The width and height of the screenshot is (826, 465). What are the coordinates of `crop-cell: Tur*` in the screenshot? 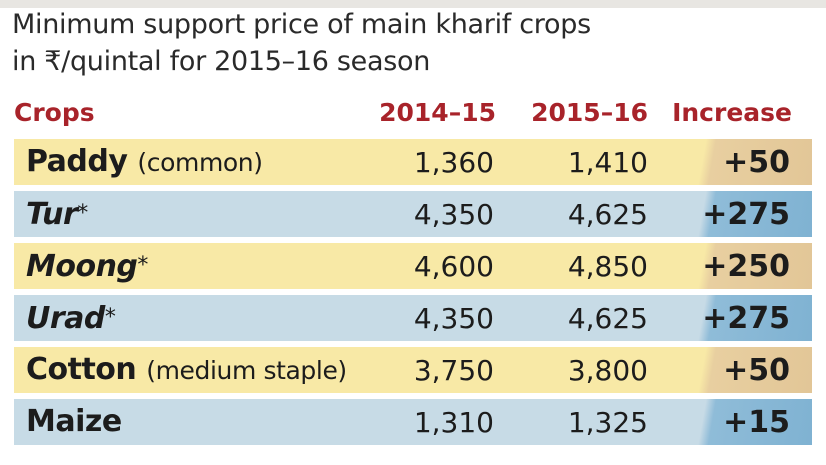 It's located at (57, 214).